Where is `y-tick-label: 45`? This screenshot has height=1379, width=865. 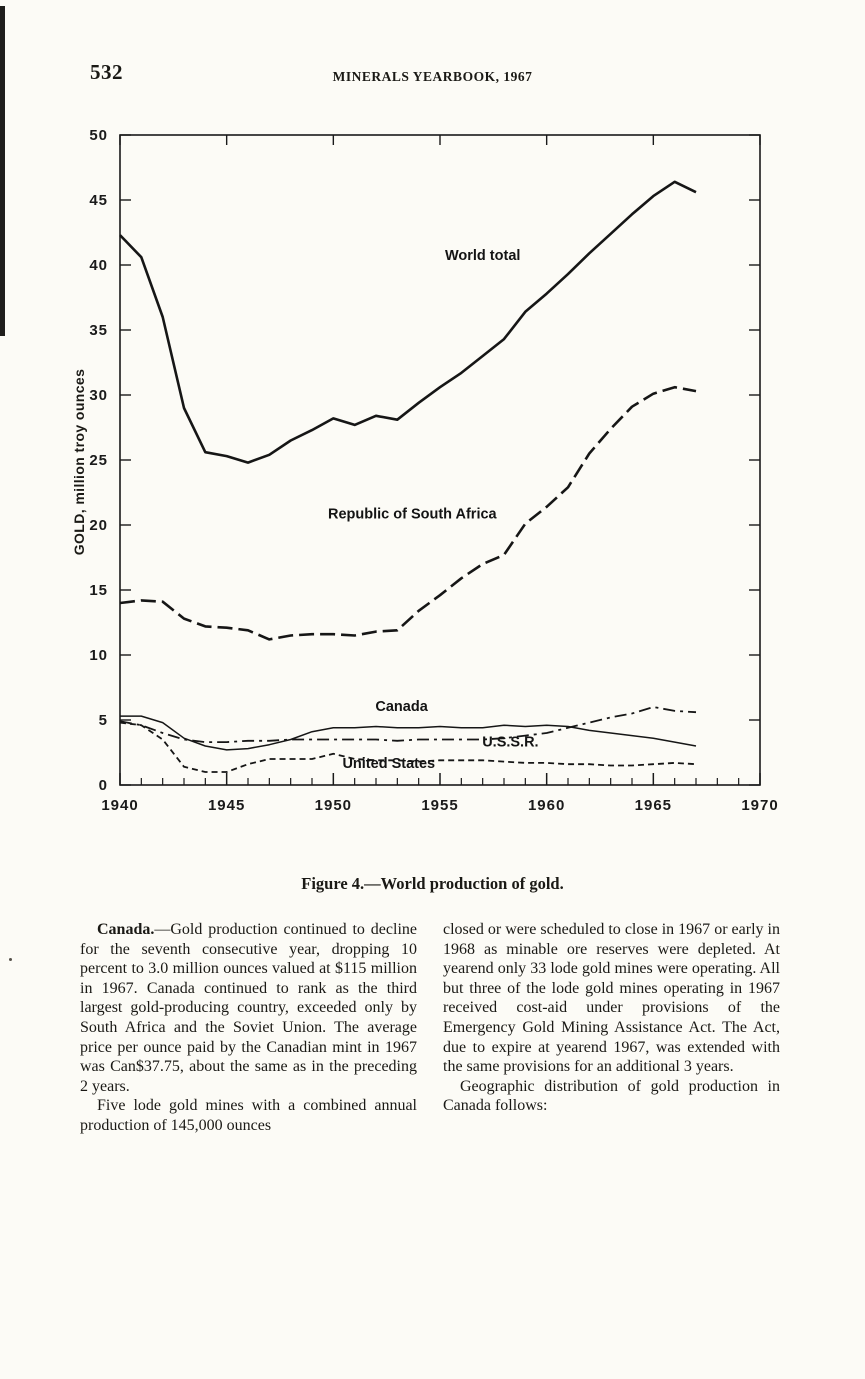
y-tick-label: 45 is located at coordinates (98, 200).